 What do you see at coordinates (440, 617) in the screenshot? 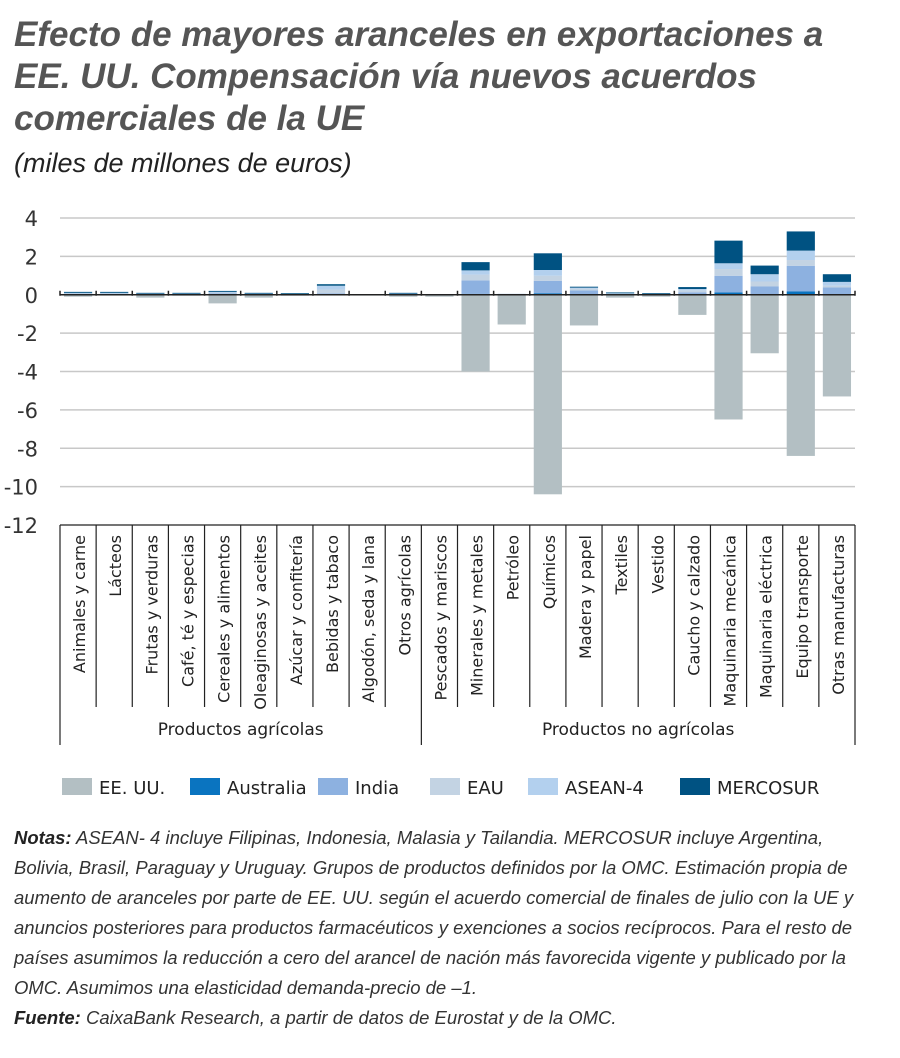
I see `category-label: Pescados y mariscos` at bounding box center [440, 617].